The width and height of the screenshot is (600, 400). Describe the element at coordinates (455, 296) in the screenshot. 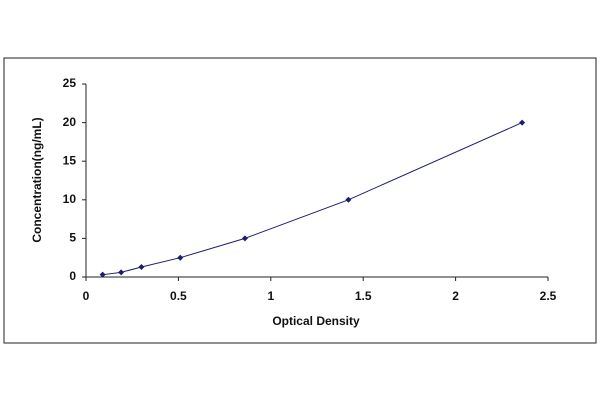

I see `x-tick-label: 2` at that location.